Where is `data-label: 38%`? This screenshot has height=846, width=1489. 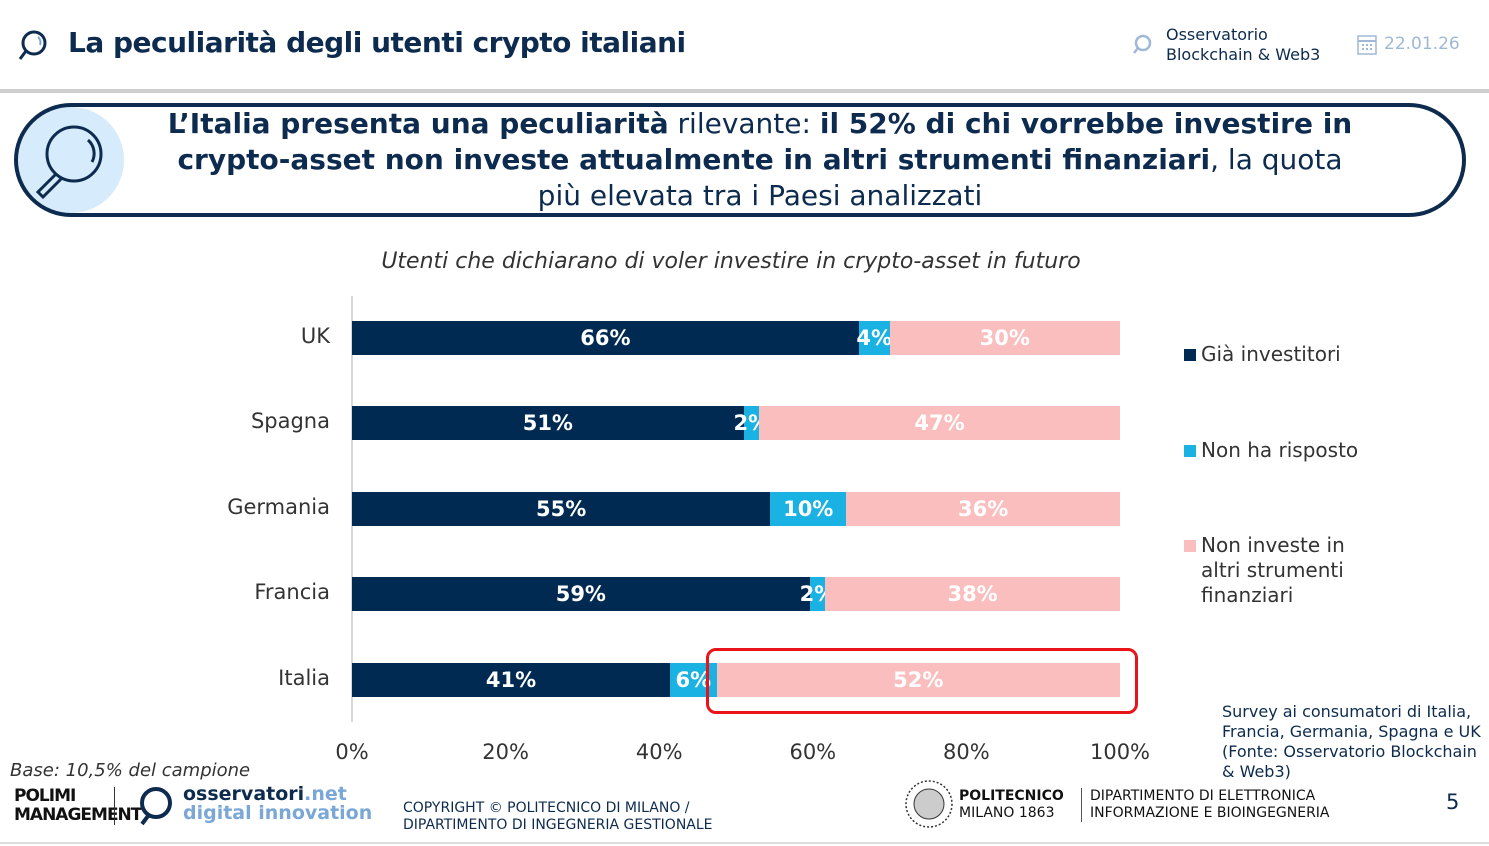 data-label: 38% is located at coordinates (972, 594).